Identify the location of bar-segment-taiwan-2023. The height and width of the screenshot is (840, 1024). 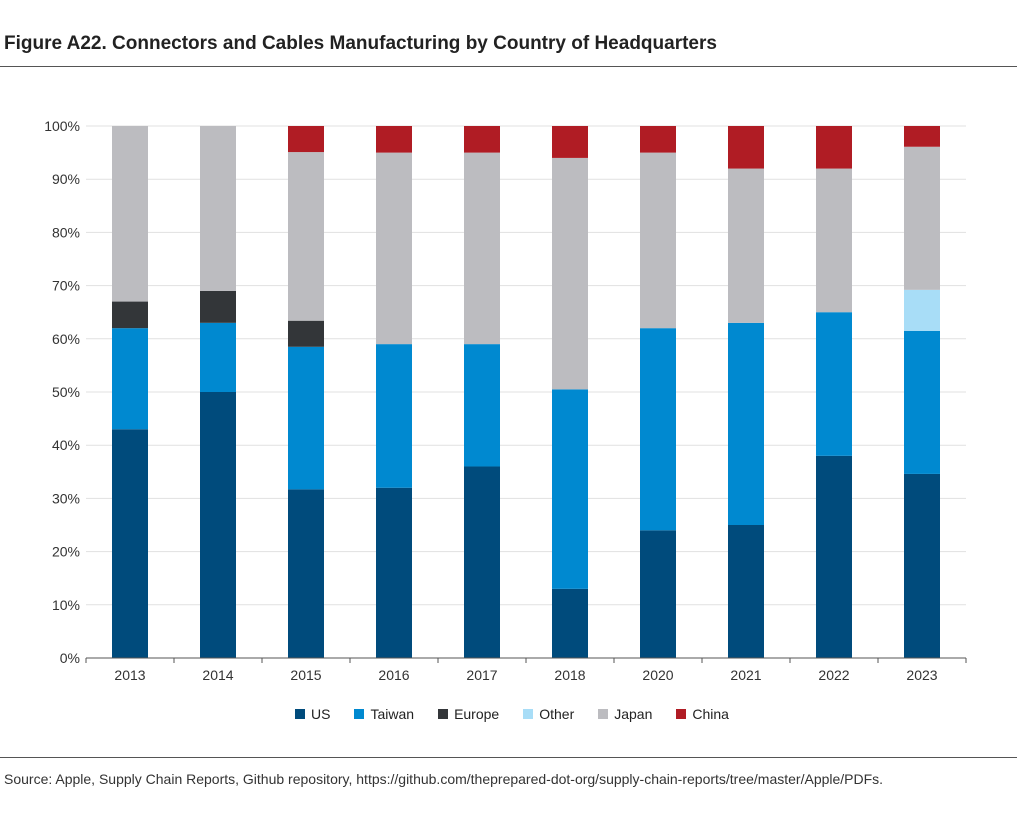
(922, 402).